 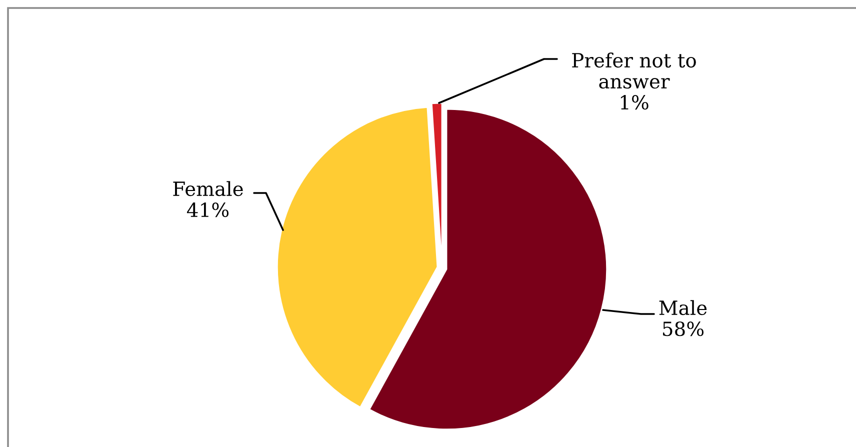 What do you see at coordinates (208, 188) in the screenshot?
I see `slice-label: Female` at bounding box center [208, 188].